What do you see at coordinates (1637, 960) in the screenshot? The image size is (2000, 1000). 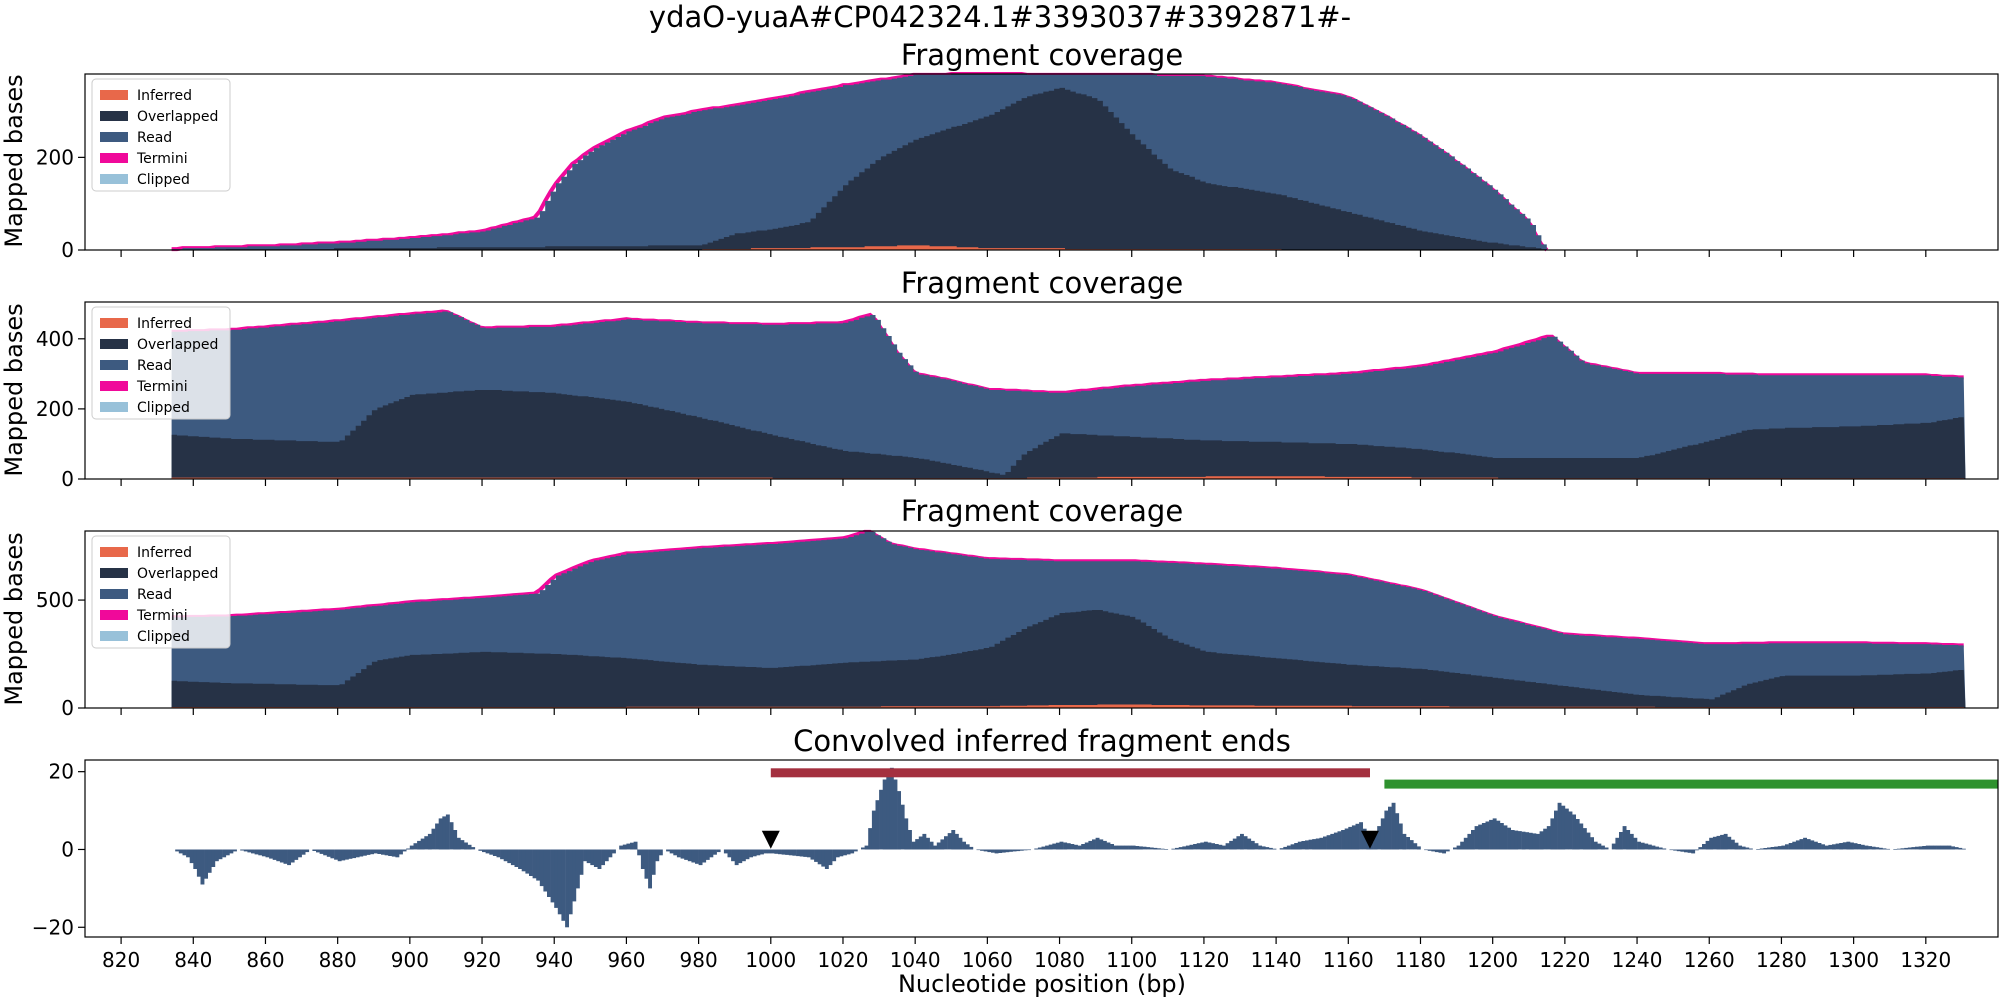 I see `x-tick-label: 1240` at bounding box center [1637, 960].